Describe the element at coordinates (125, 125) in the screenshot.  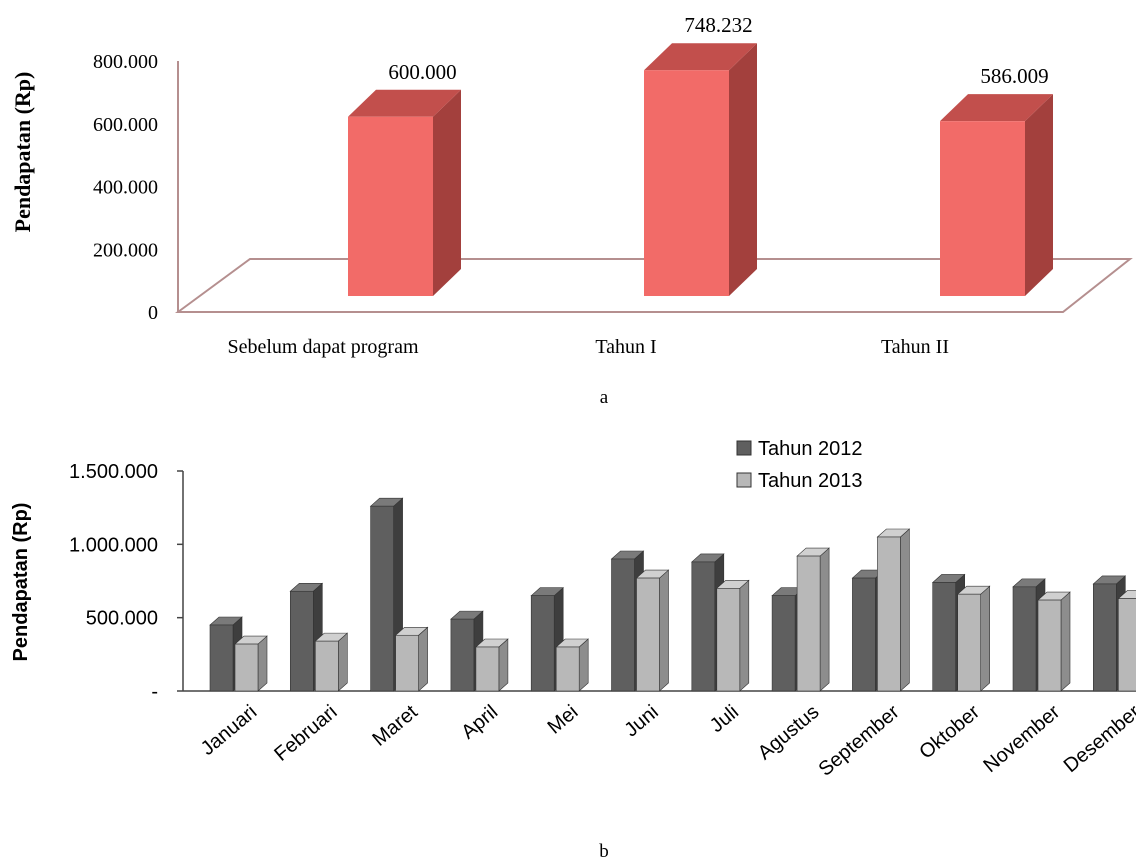
I see `y-tick-label: 600.000` at that location.